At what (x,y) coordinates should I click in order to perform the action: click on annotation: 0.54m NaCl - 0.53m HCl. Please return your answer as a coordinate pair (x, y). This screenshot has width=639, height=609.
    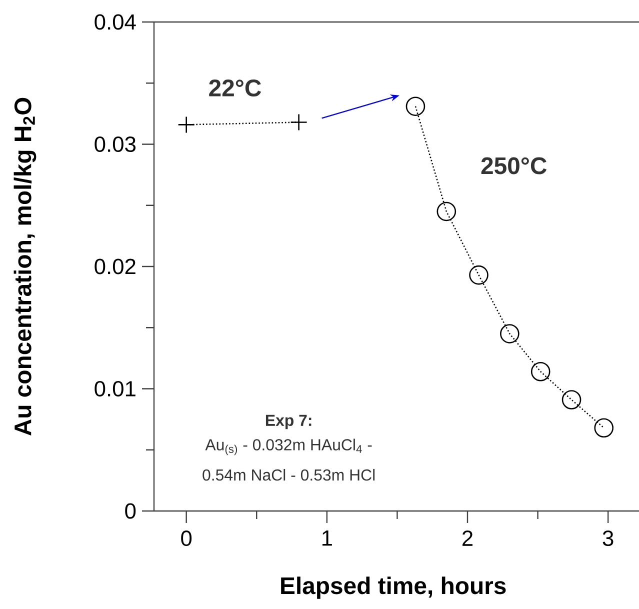
    Looking at the image, I should click on (288, 474).